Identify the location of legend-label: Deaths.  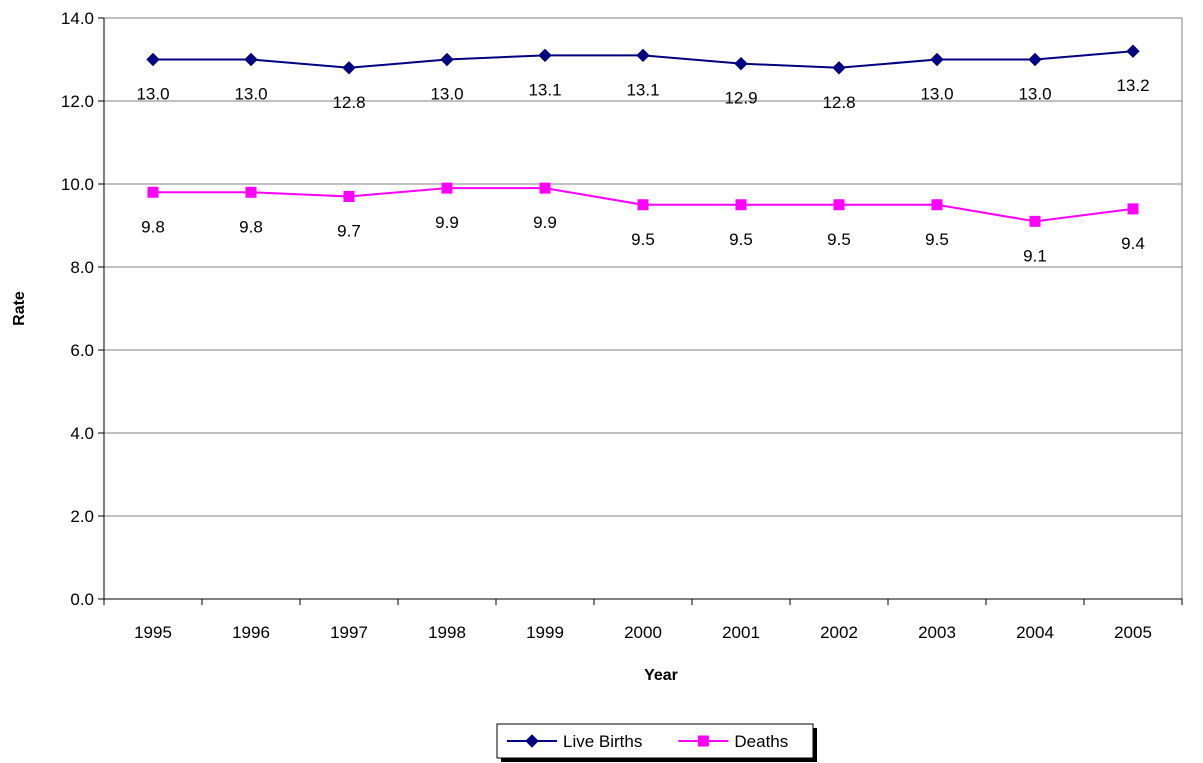
(761, 741).